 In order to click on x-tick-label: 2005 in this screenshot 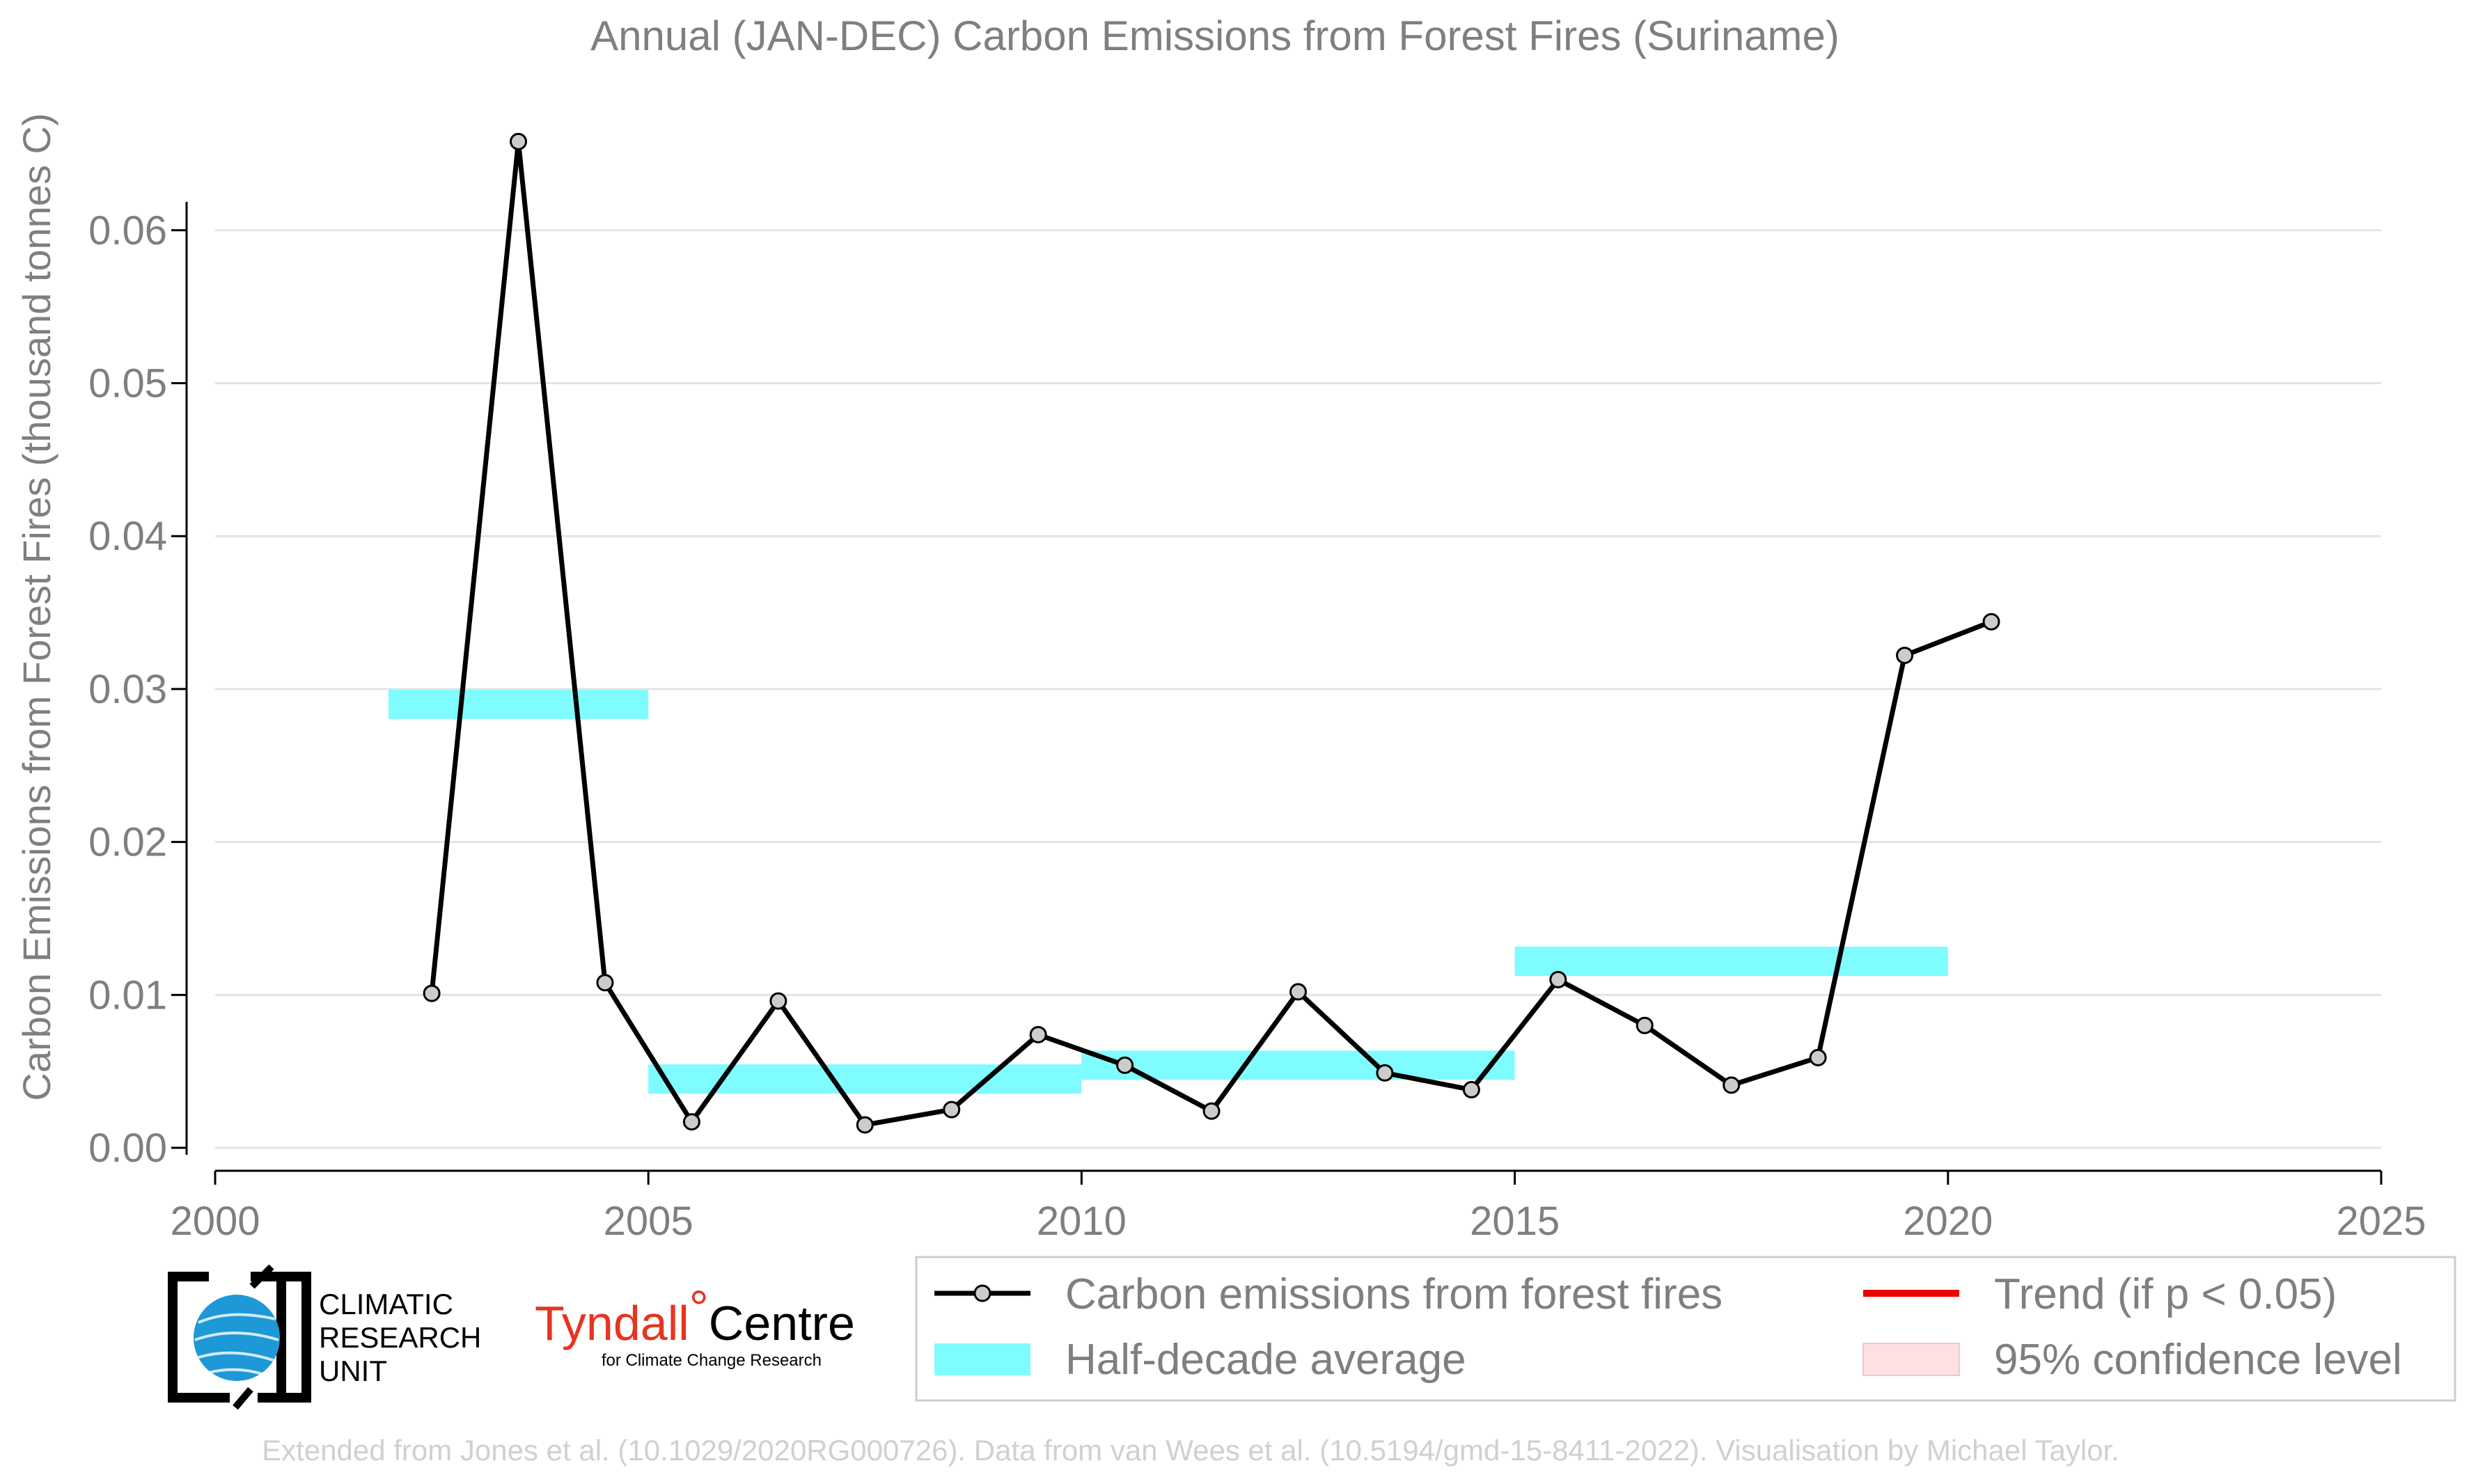, I will do `click(648, 1221)`.